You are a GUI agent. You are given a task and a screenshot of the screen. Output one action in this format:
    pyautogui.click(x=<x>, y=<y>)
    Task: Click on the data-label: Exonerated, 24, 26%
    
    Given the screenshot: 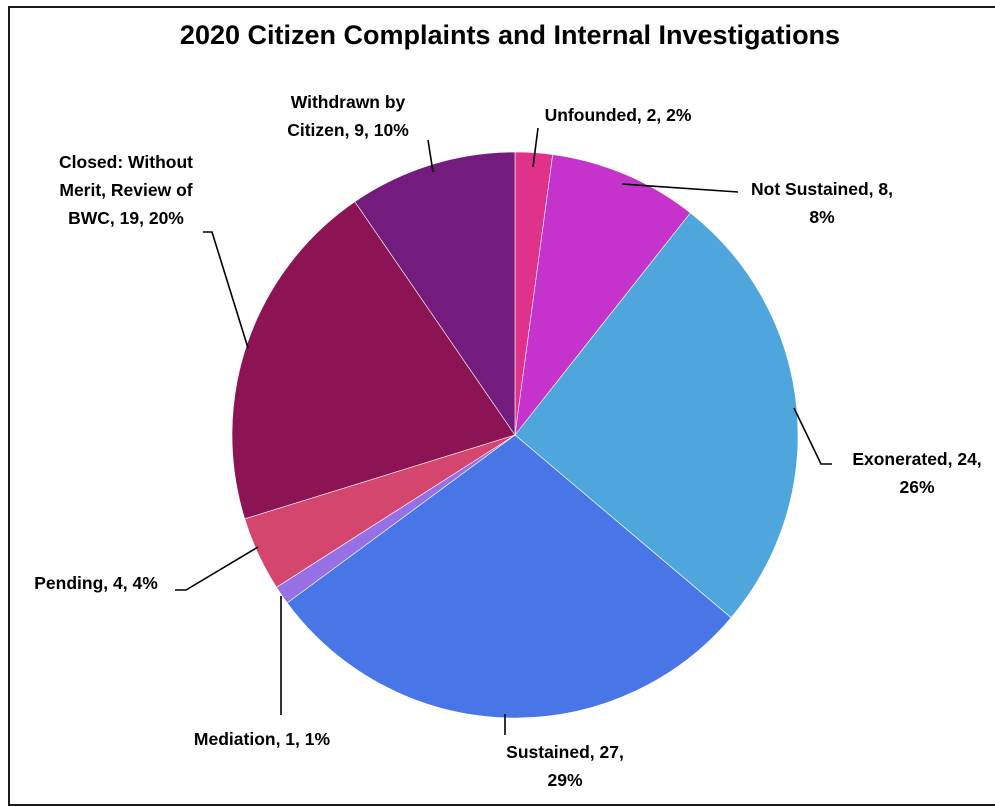 What is the action you would take?
    pyautogui.click(x=916, y=473)
    